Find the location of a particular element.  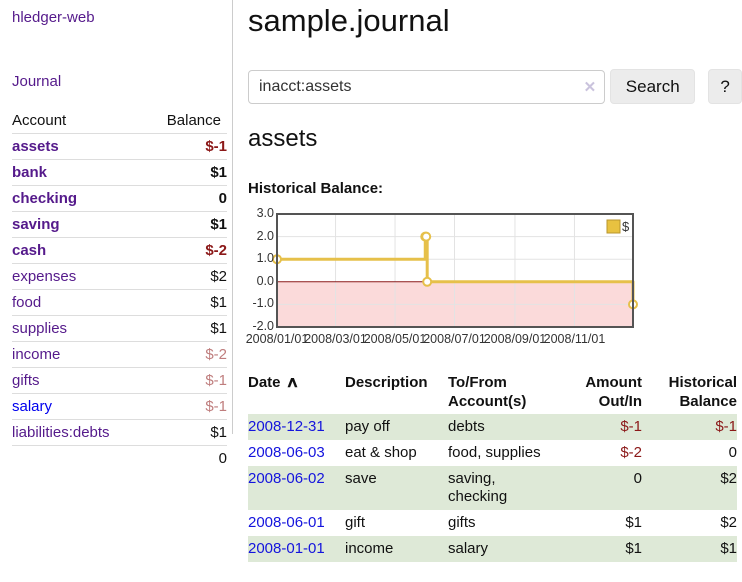

account-link-saving: saving is located at coordinates (36, 224).